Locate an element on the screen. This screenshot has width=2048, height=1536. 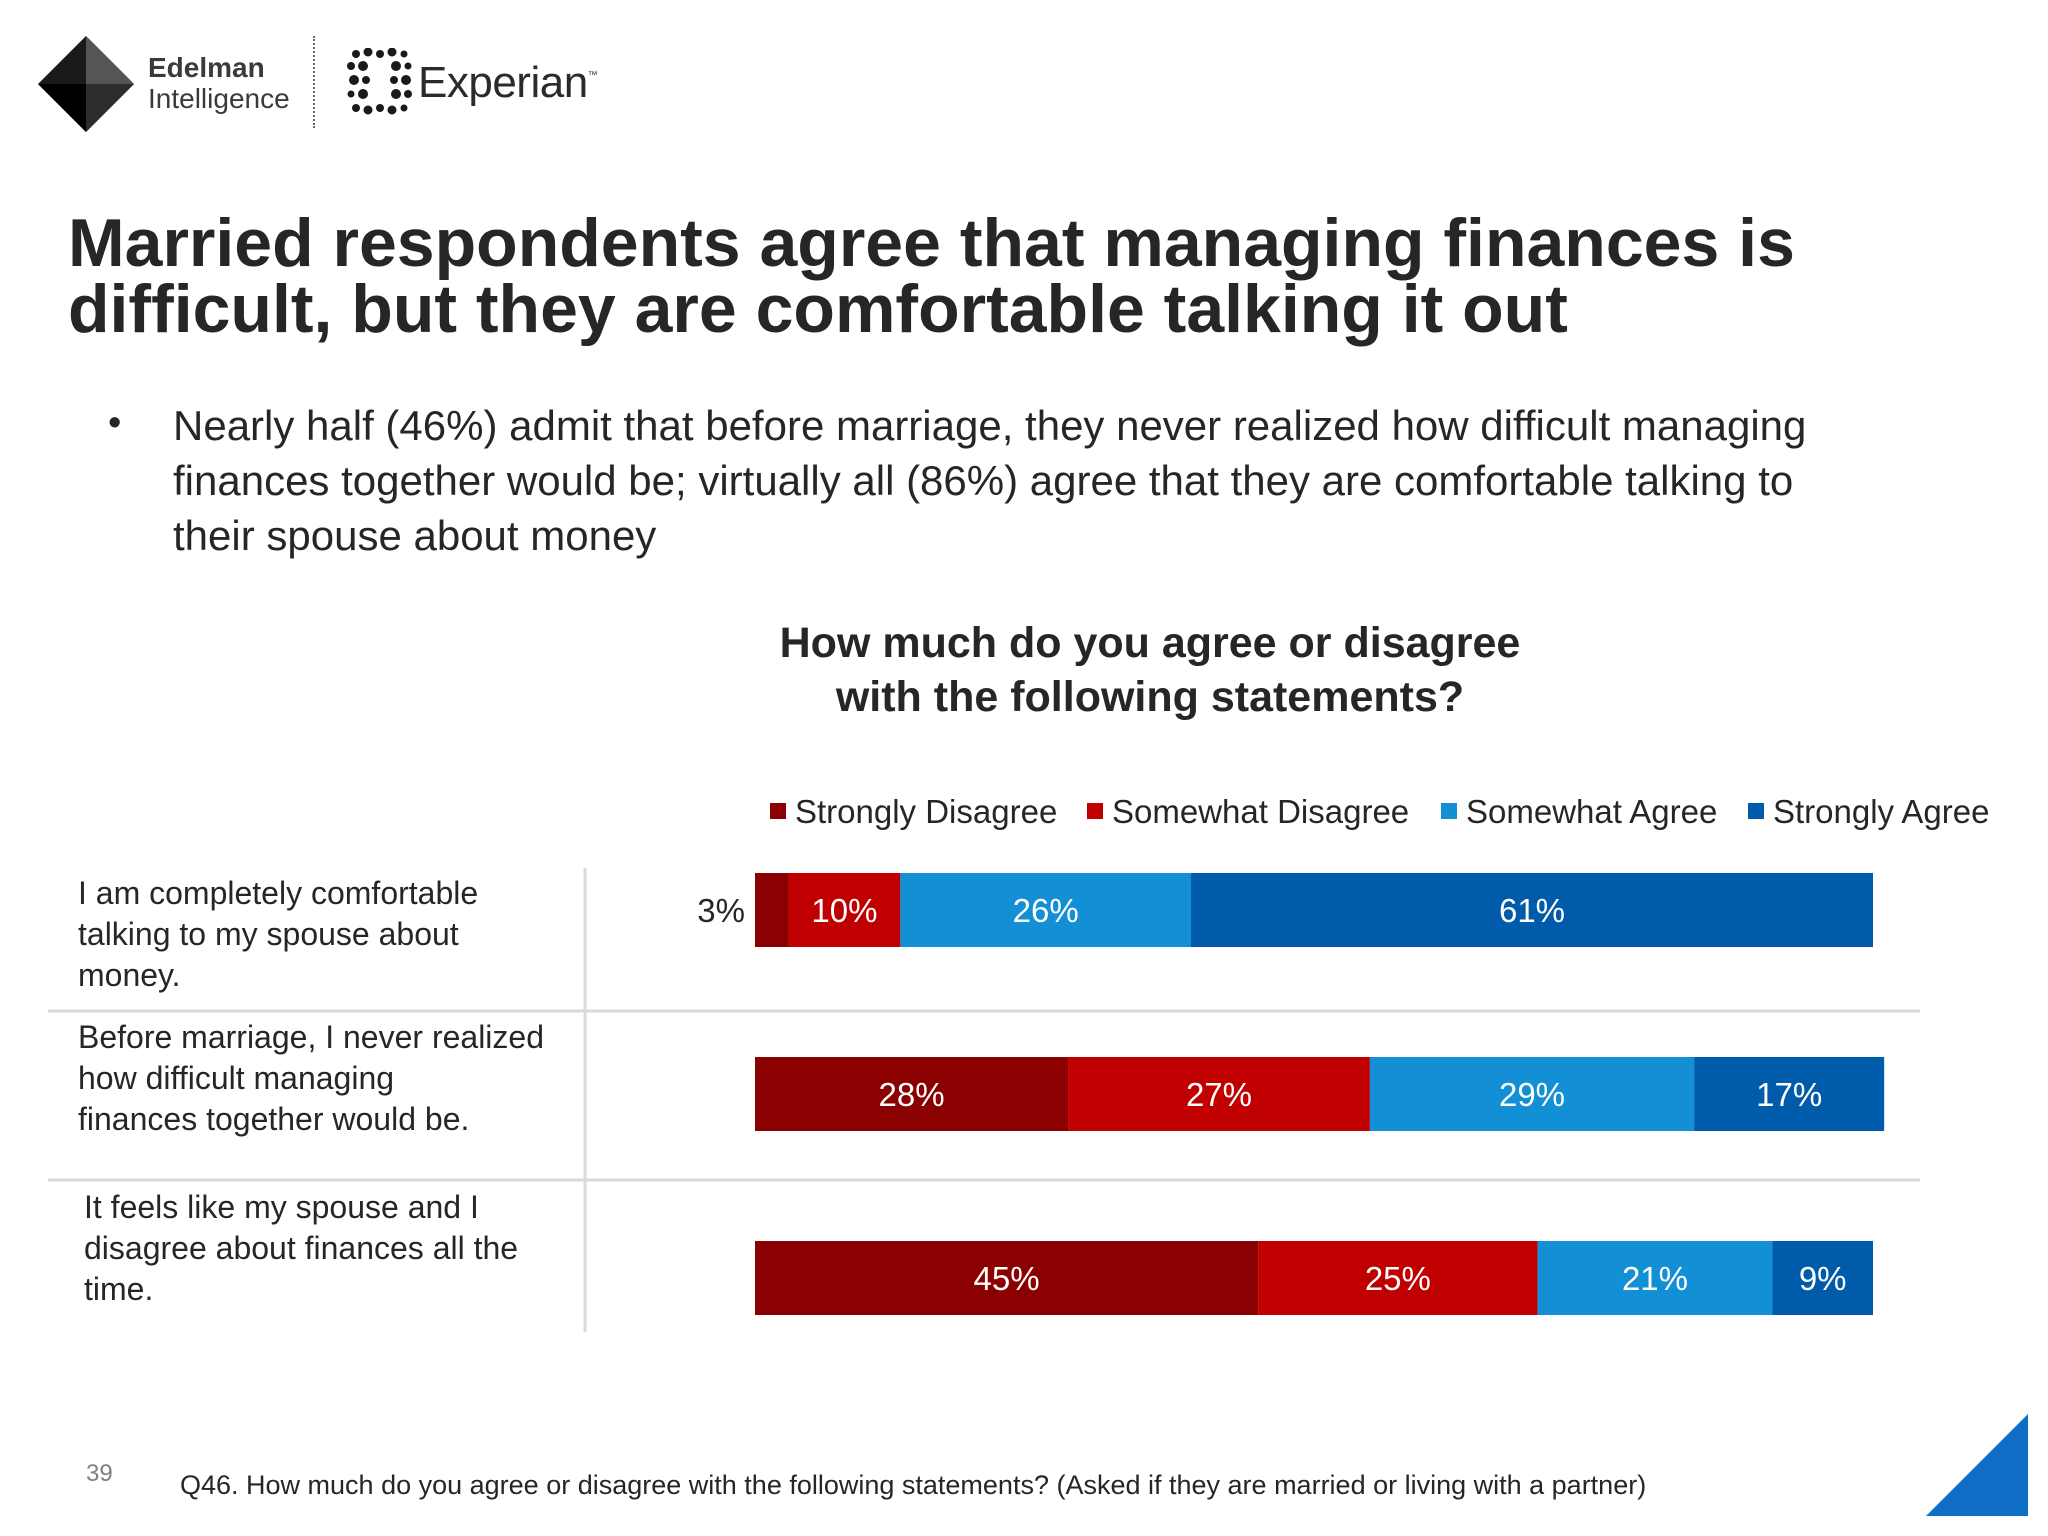
data-label-2-3: 9% is located at coordinates (1823, 1278).